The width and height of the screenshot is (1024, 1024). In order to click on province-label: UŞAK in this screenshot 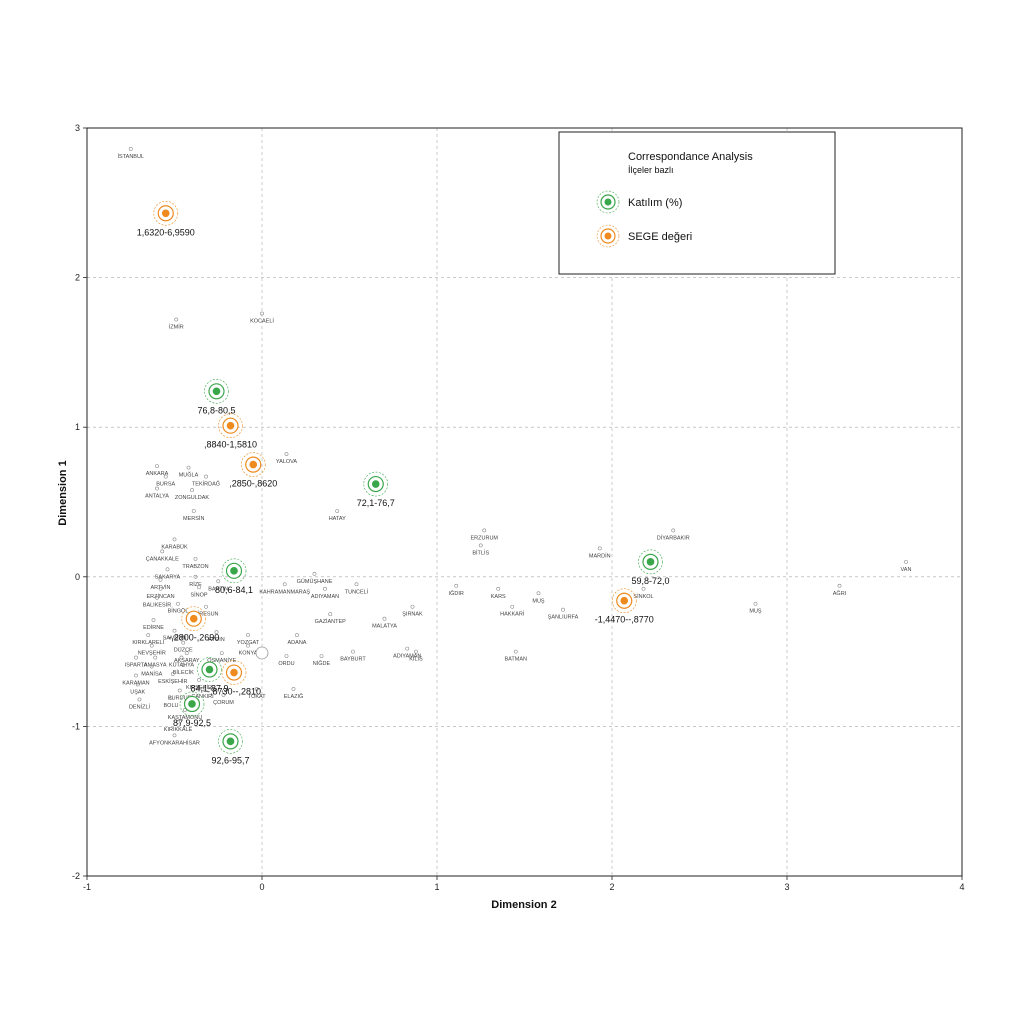, I will do `click(137, 693)`.